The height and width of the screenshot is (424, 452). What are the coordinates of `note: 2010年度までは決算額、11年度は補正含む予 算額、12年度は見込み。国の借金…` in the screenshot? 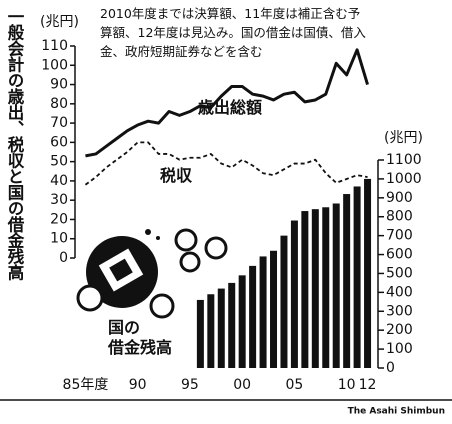 It's located at (233, 32).